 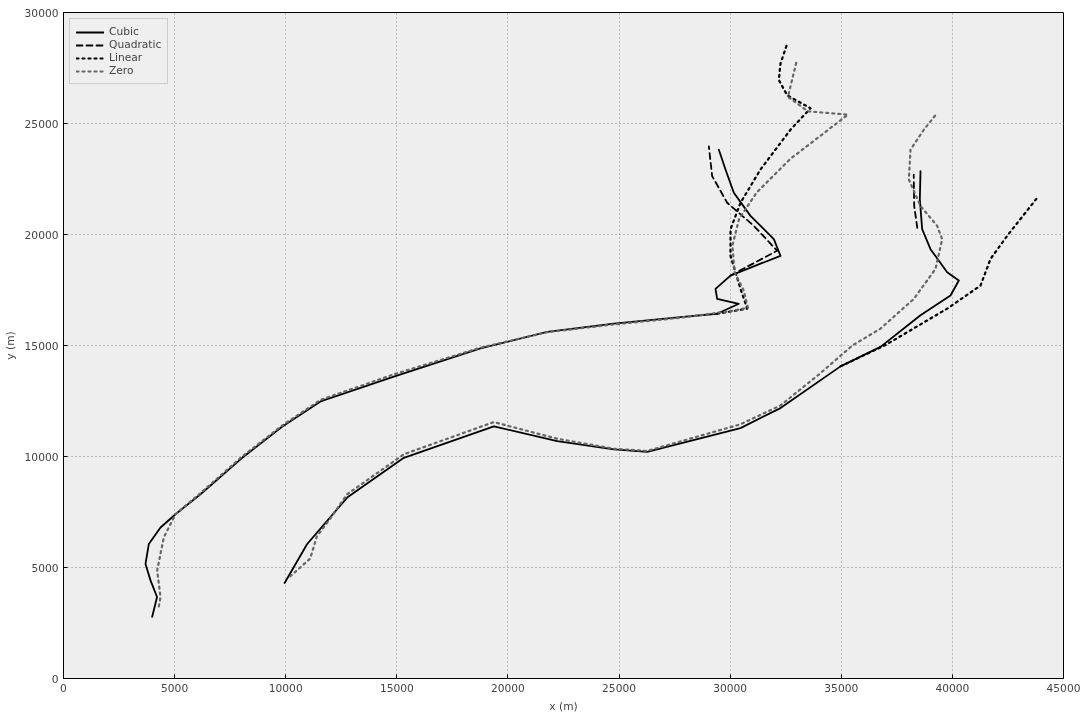 What do you see at coordinates (41, 124) in the screenshot?
I see `y-tick-label: 25000` at bounding box center [41, 124].